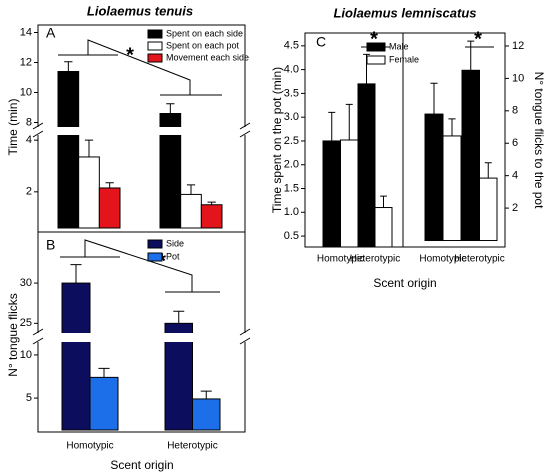 The image size is (550, 475). What do you see at coordinates (518, 78) in the screenshot?
I see `y2-tick-label: 10` at bounding box center [518, 78].